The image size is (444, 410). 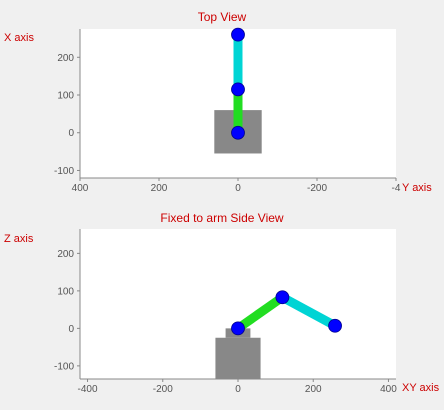 What do you see at coordinates (65, 58) in the screenshot?
I see `top-view-y-tick-label: 200` at bounding box center [65, 58].